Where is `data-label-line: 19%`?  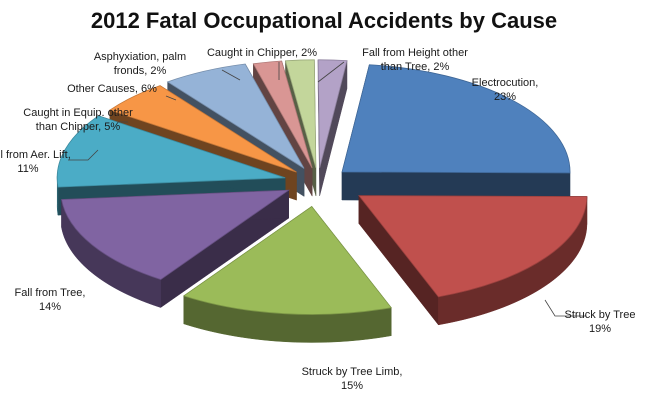
data-label-line: 19% is located at coordinates (600, 329).